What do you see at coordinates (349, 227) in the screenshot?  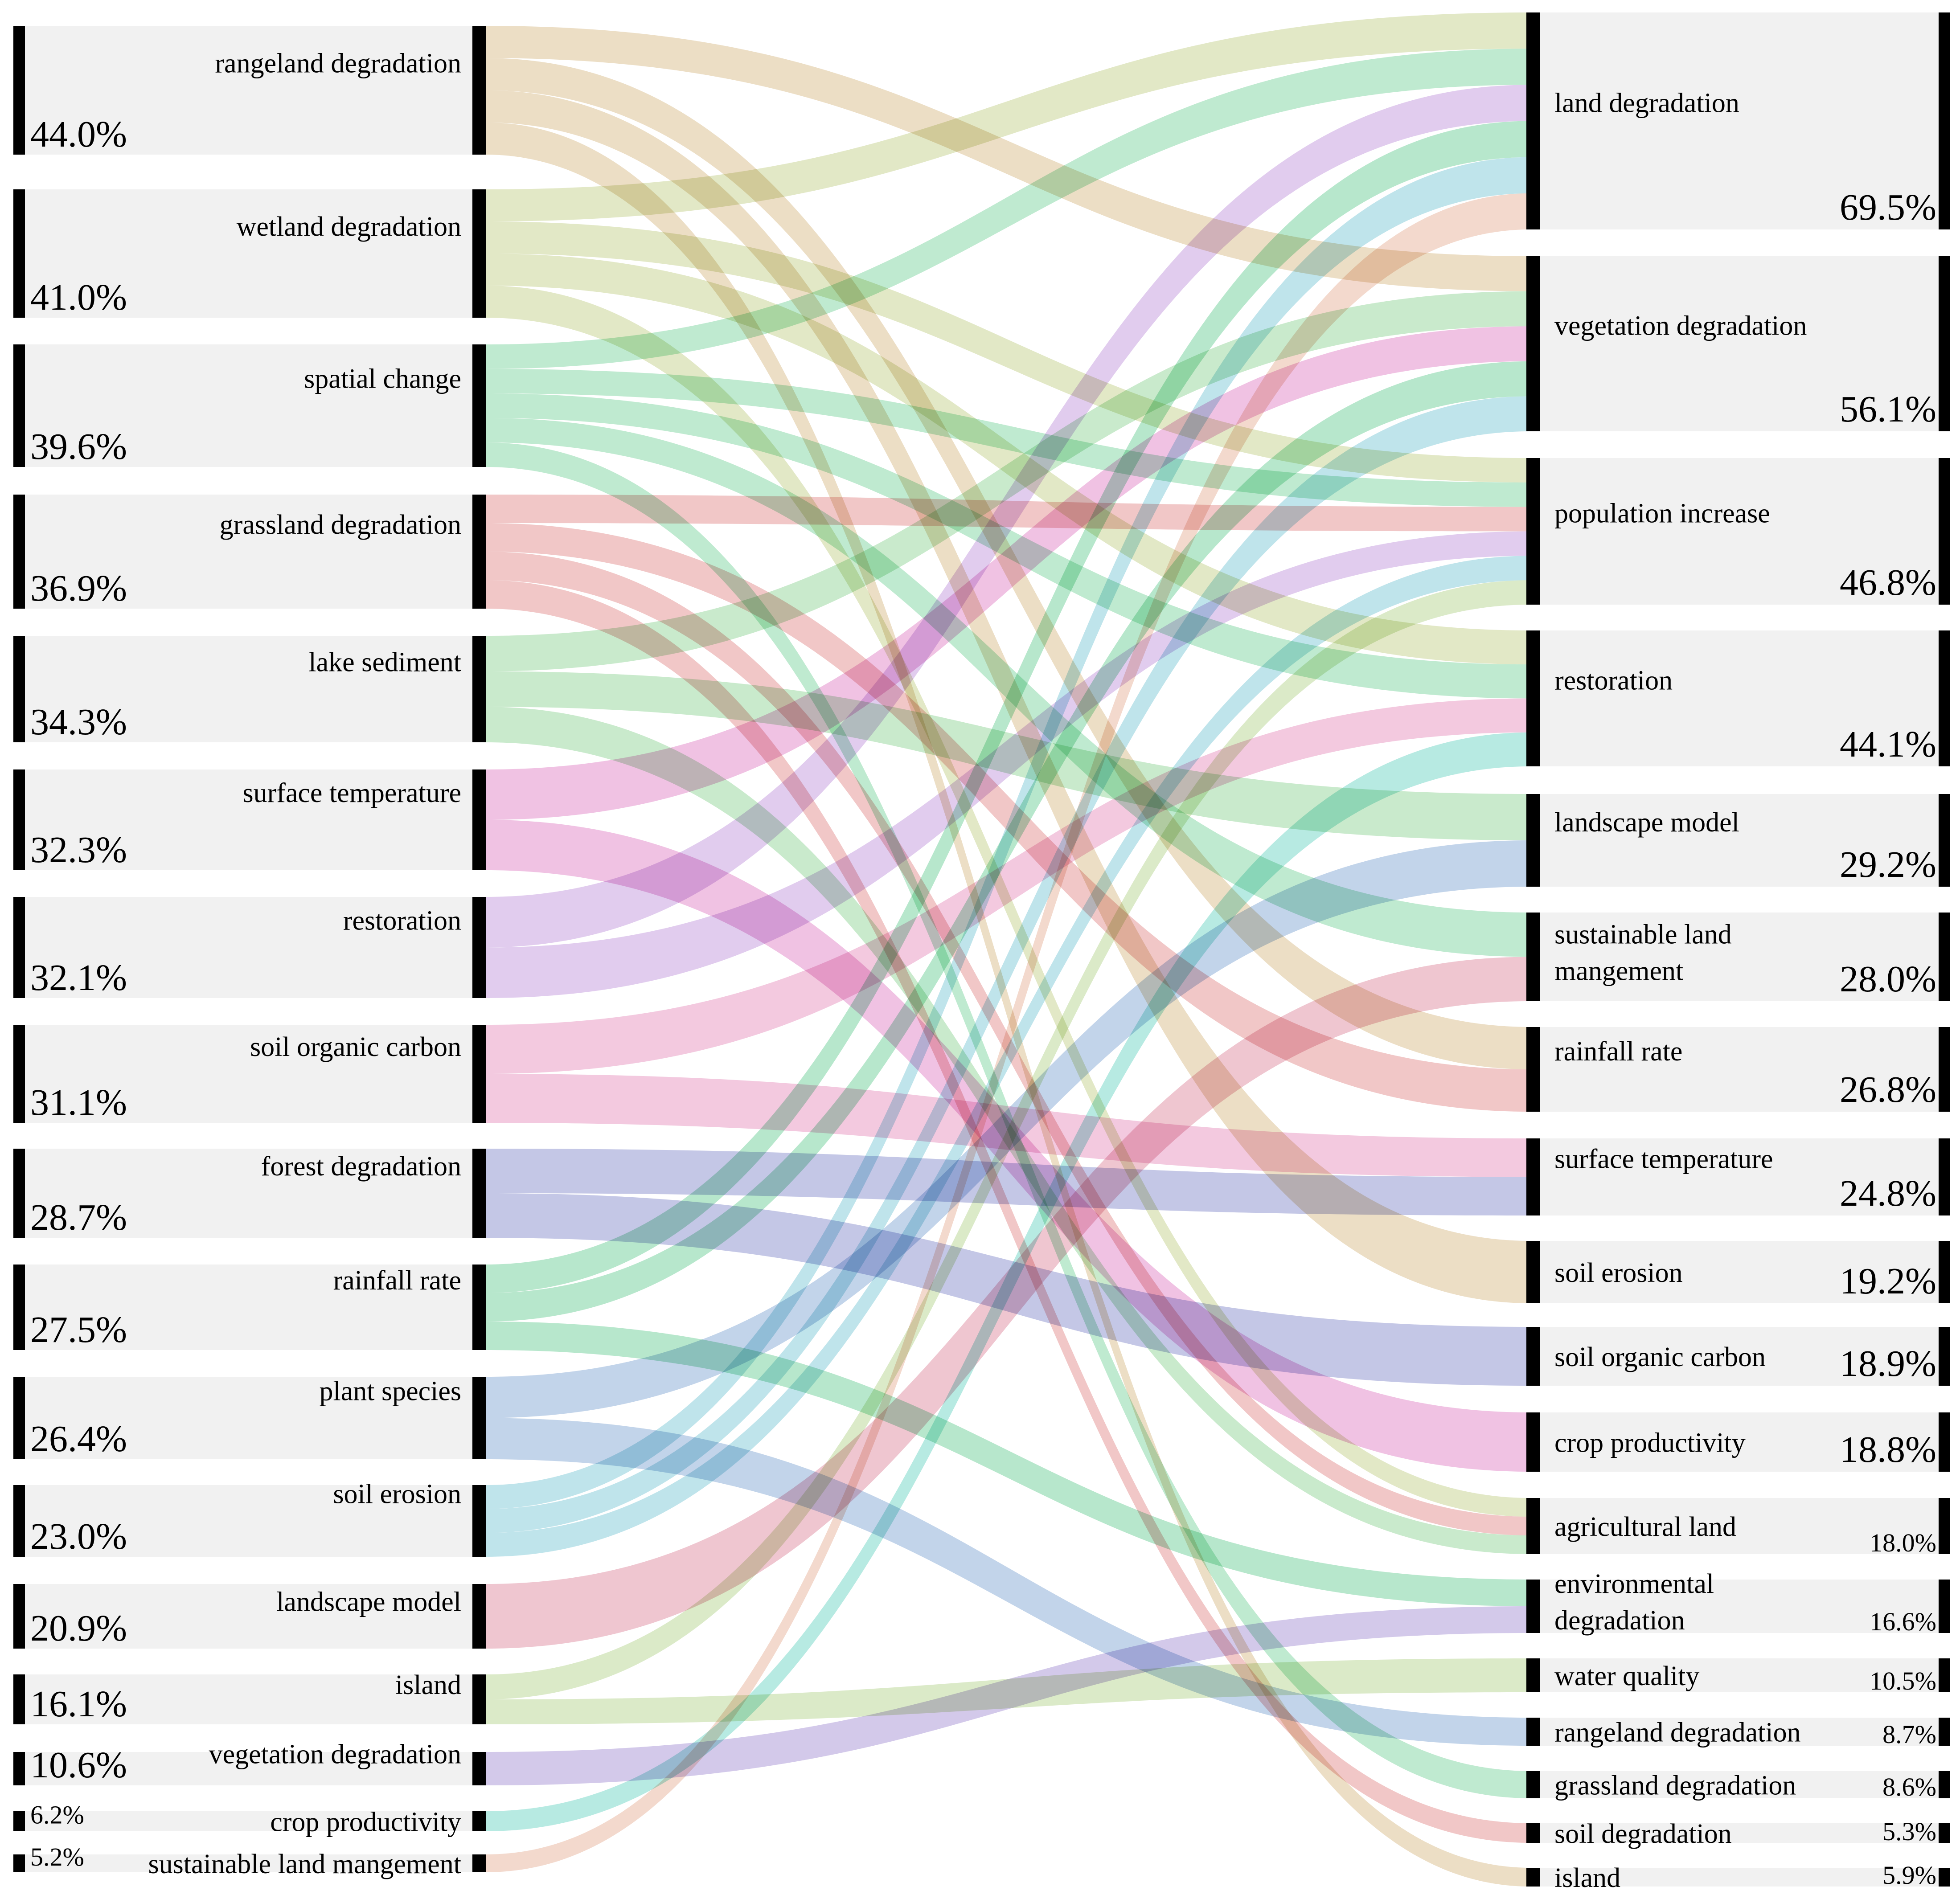 I see `left-node-label: wetland degradation` at bounding box center [349, 227].